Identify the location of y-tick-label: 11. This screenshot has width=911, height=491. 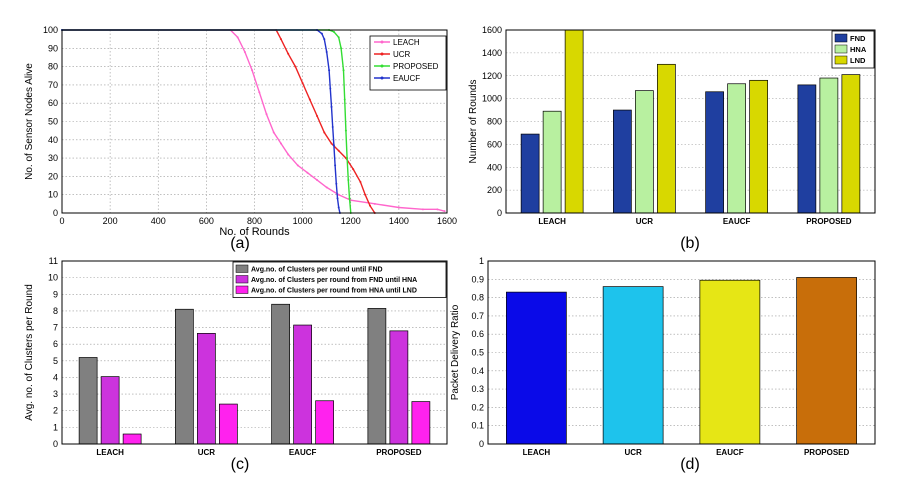
(53, 261).